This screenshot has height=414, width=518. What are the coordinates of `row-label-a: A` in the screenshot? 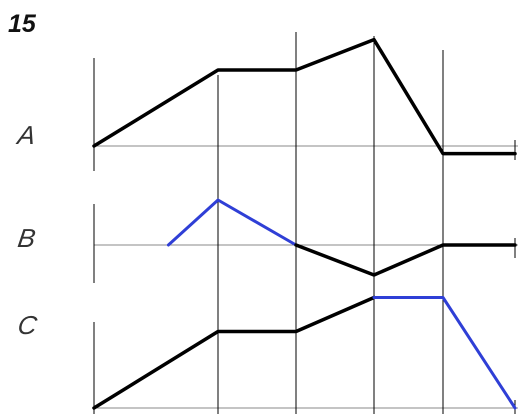 It's located at (26, 135).